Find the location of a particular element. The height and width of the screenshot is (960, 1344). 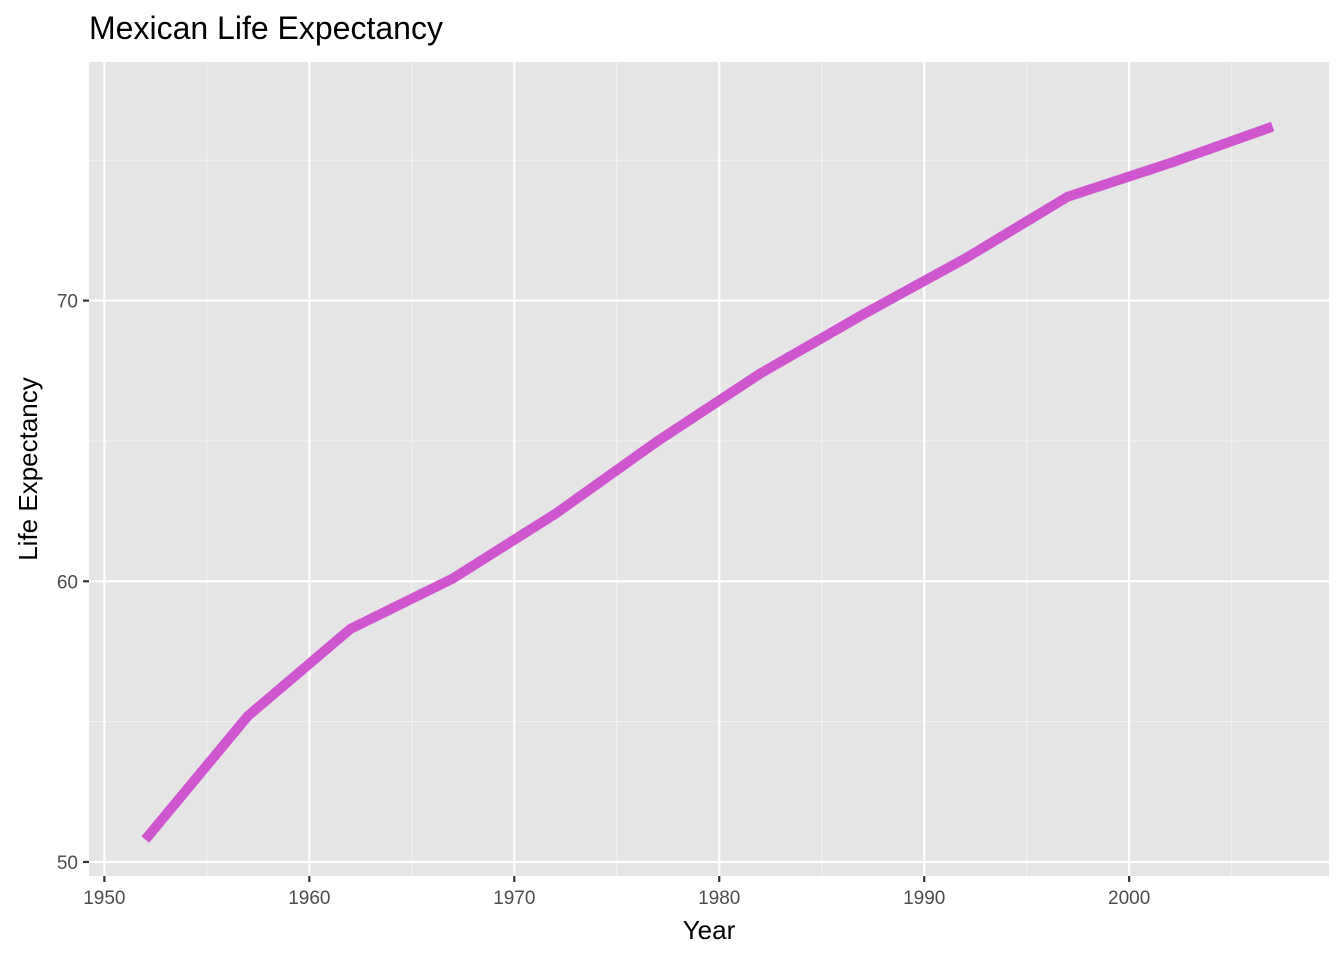

x-tick-label: 1980 is located at coordinates (719, 898).